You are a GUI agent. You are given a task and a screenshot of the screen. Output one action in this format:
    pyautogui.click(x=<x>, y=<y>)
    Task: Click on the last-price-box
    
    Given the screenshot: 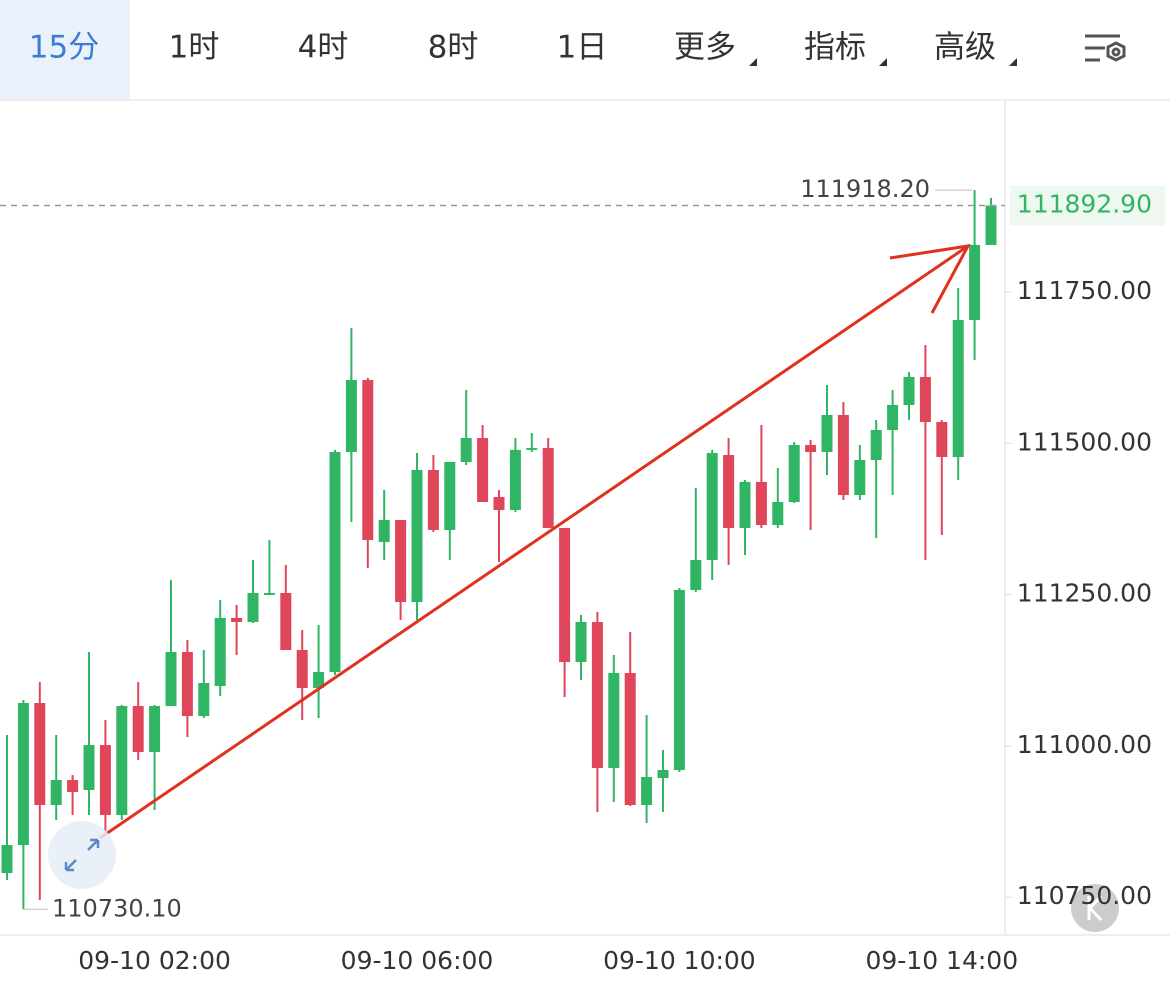 What is the action you would take?
    pyautogui.click(x=1087, y=205)
    